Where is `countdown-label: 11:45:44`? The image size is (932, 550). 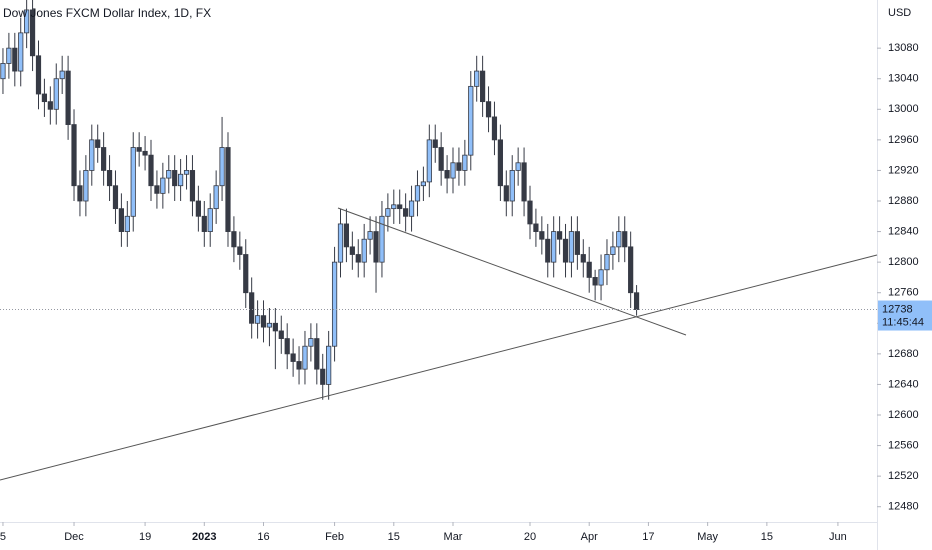
countdown-label: 11:45:44 is located at coordinates (903, 322).